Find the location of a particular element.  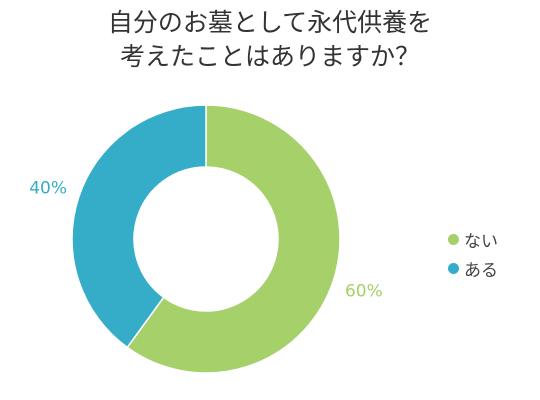

chart-title-line-1: 自分のお墓として永代供養を is located at coordinates (270, 22).